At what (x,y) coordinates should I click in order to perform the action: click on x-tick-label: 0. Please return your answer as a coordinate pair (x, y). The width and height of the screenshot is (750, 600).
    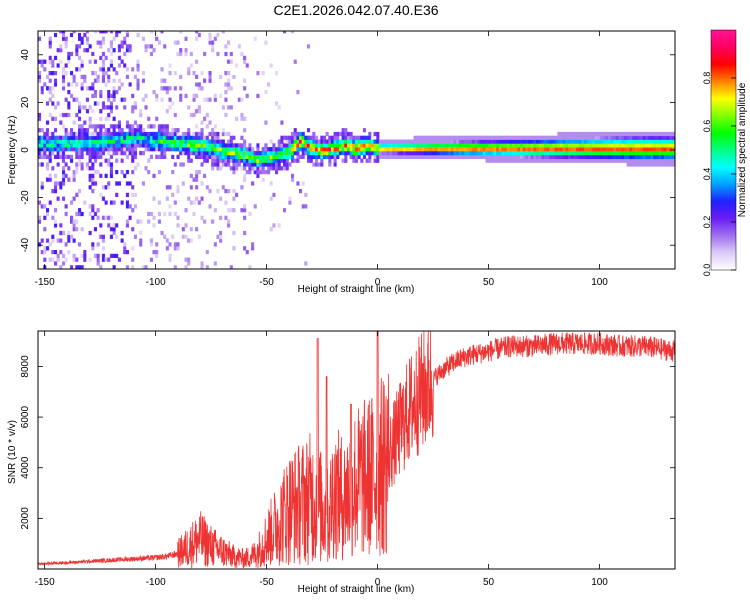
    Looking at the image, I should click on (378, 582).